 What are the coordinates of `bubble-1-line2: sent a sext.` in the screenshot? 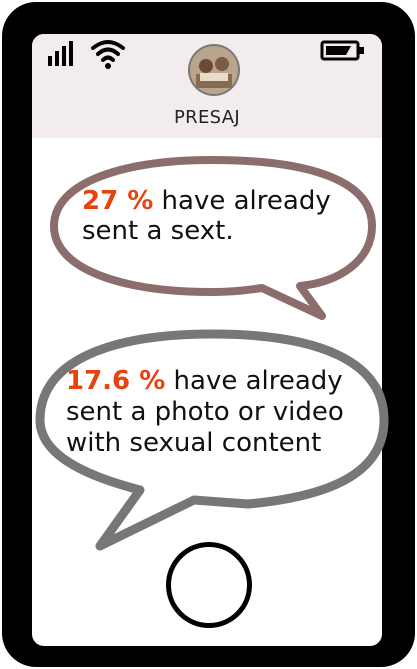 It's located at (158, 231).